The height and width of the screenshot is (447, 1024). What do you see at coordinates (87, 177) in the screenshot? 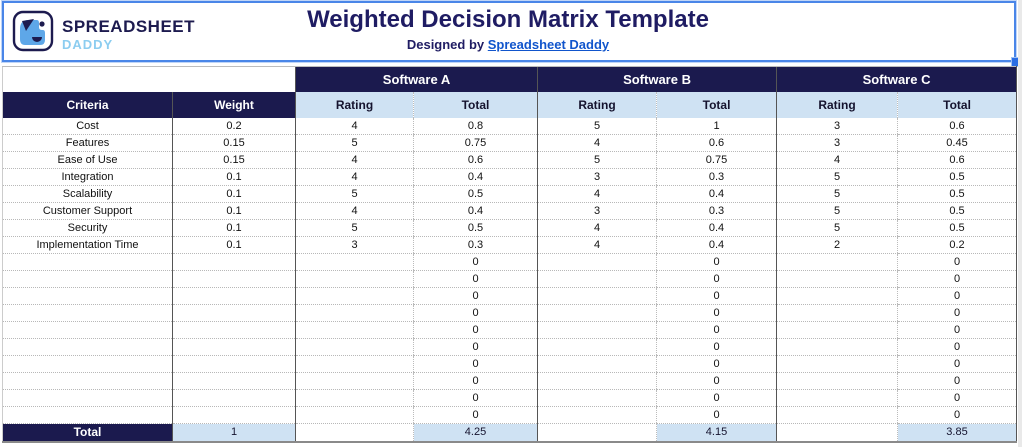
I see `cell-criteria: Integration` at bounding box center [87, 177].